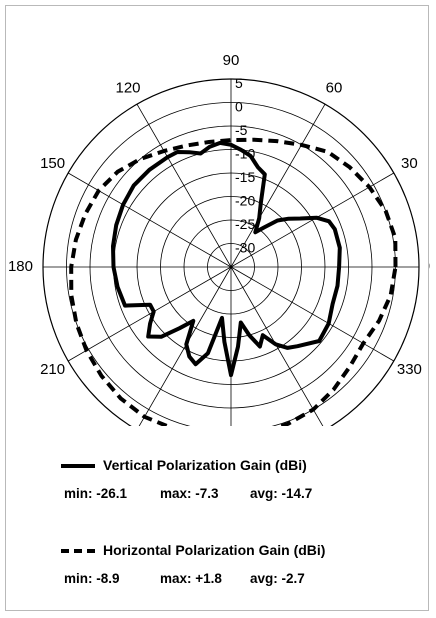 This screenshot has height=618, width=436. I want to click on legend-horizontal: Horizontal Polarization Gain (dBi), so click(193, 550).